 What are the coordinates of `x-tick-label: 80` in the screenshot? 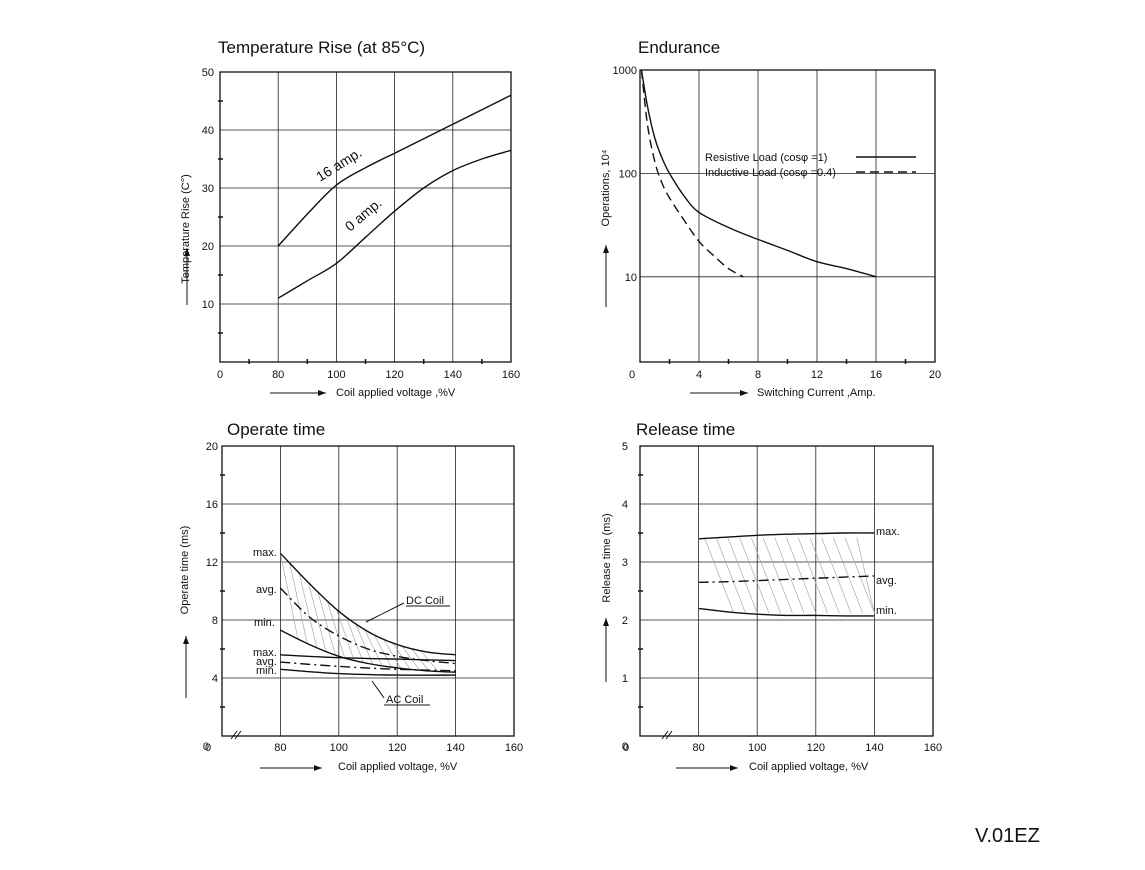 It's located at (280, 748).